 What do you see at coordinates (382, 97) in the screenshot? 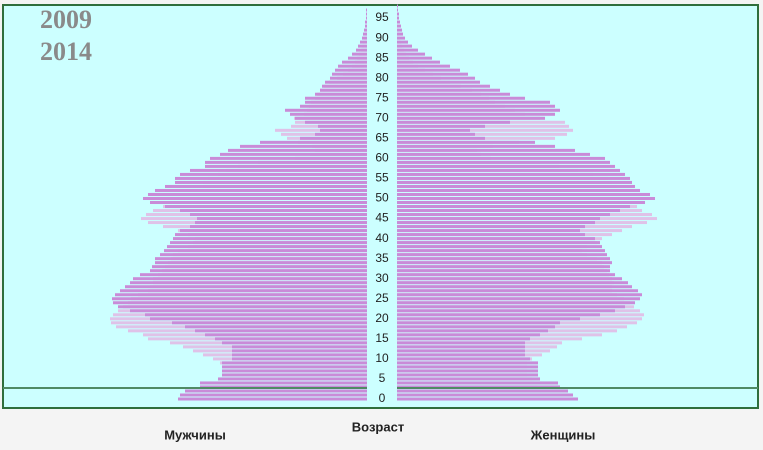
I see `y-tick-label: 75` at bounding box center [382, 97].